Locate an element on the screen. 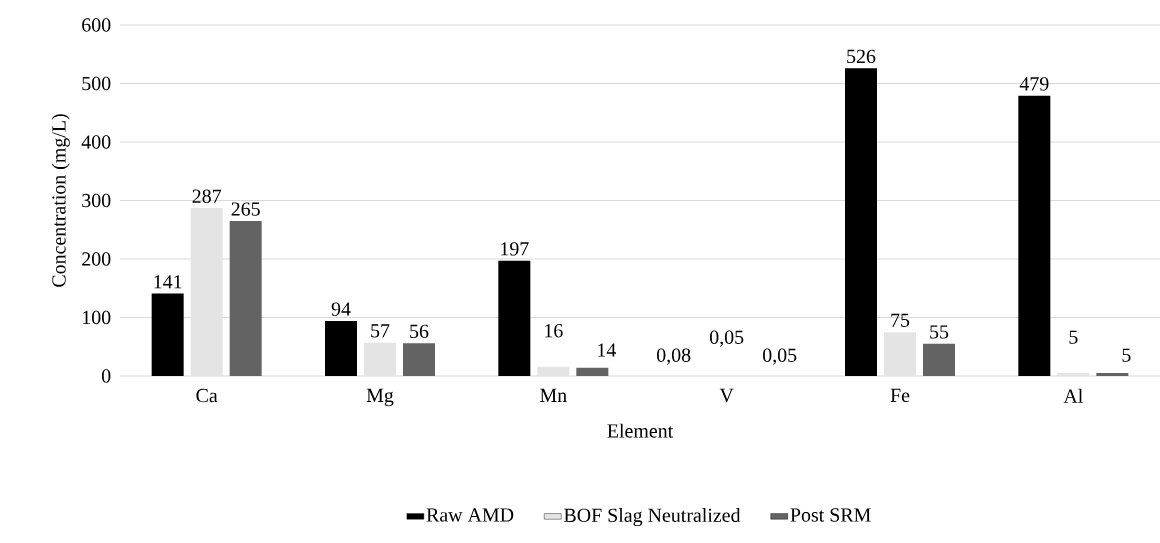 This screenshot has height=543, width=1160. legend-label: Raw AMD is located at coordinates (470, 515).